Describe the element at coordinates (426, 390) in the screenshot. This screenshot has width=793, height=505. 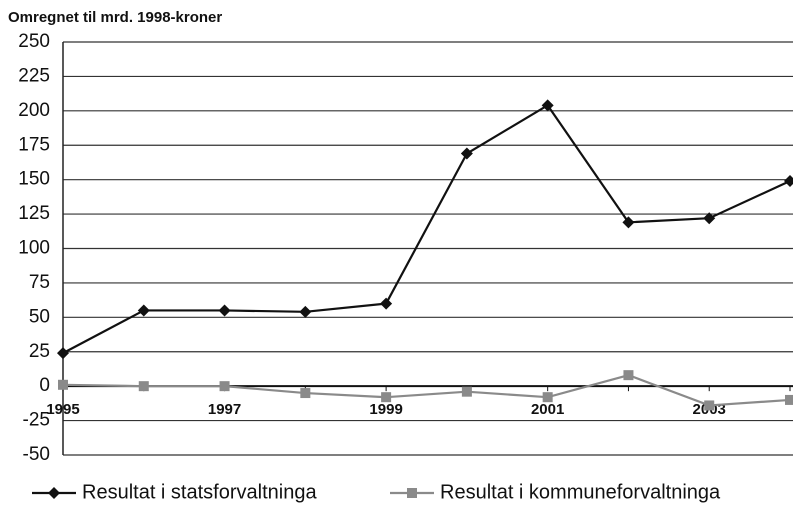
I see `series-line` at that location.